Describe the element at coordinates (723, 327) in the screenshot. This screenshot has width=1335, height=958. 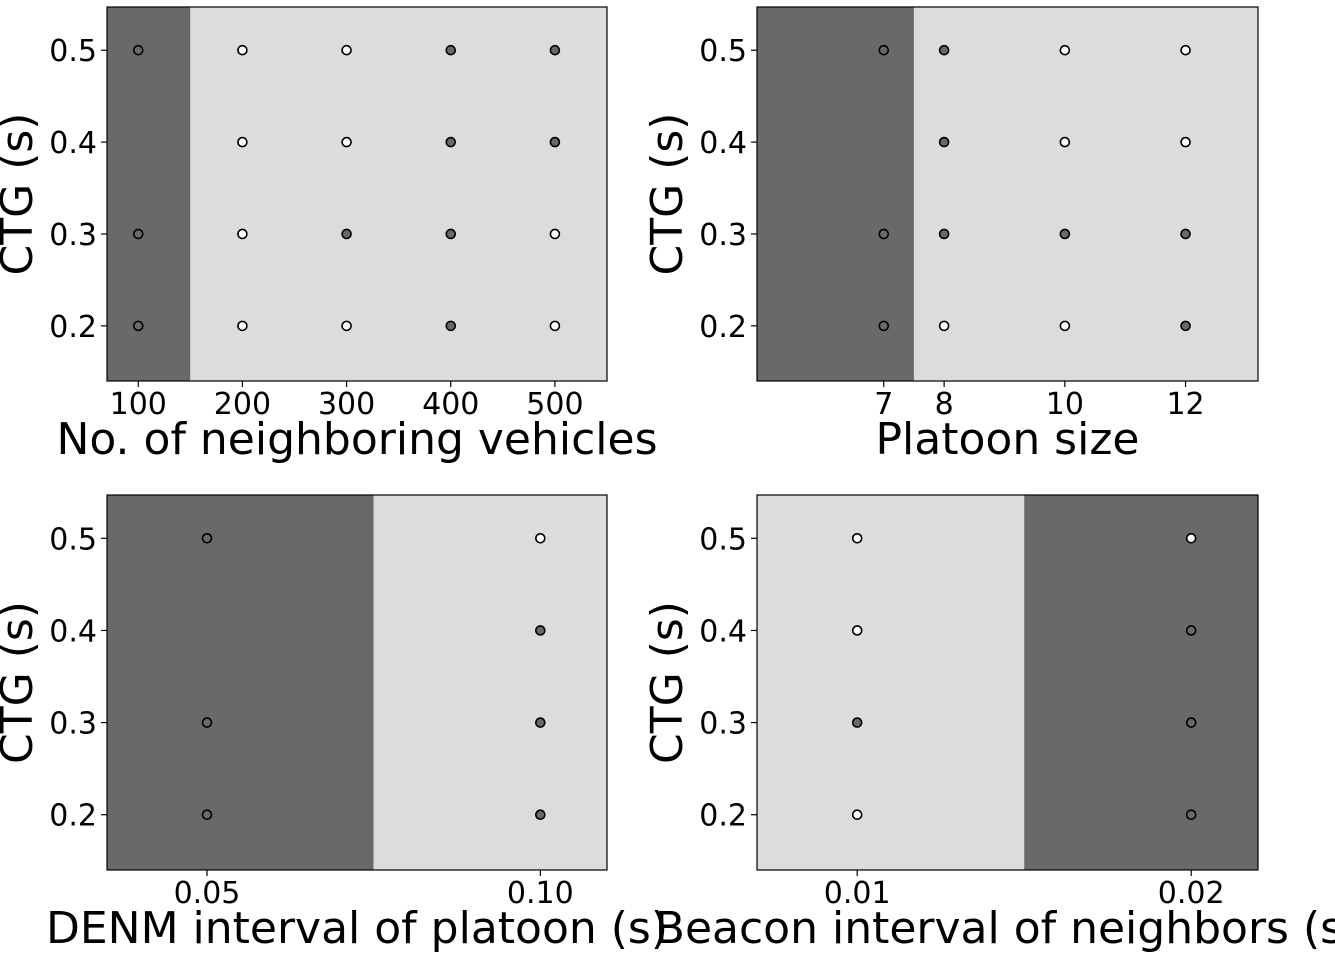
I see `chart-2-ytick-label: 0.2` at that location.